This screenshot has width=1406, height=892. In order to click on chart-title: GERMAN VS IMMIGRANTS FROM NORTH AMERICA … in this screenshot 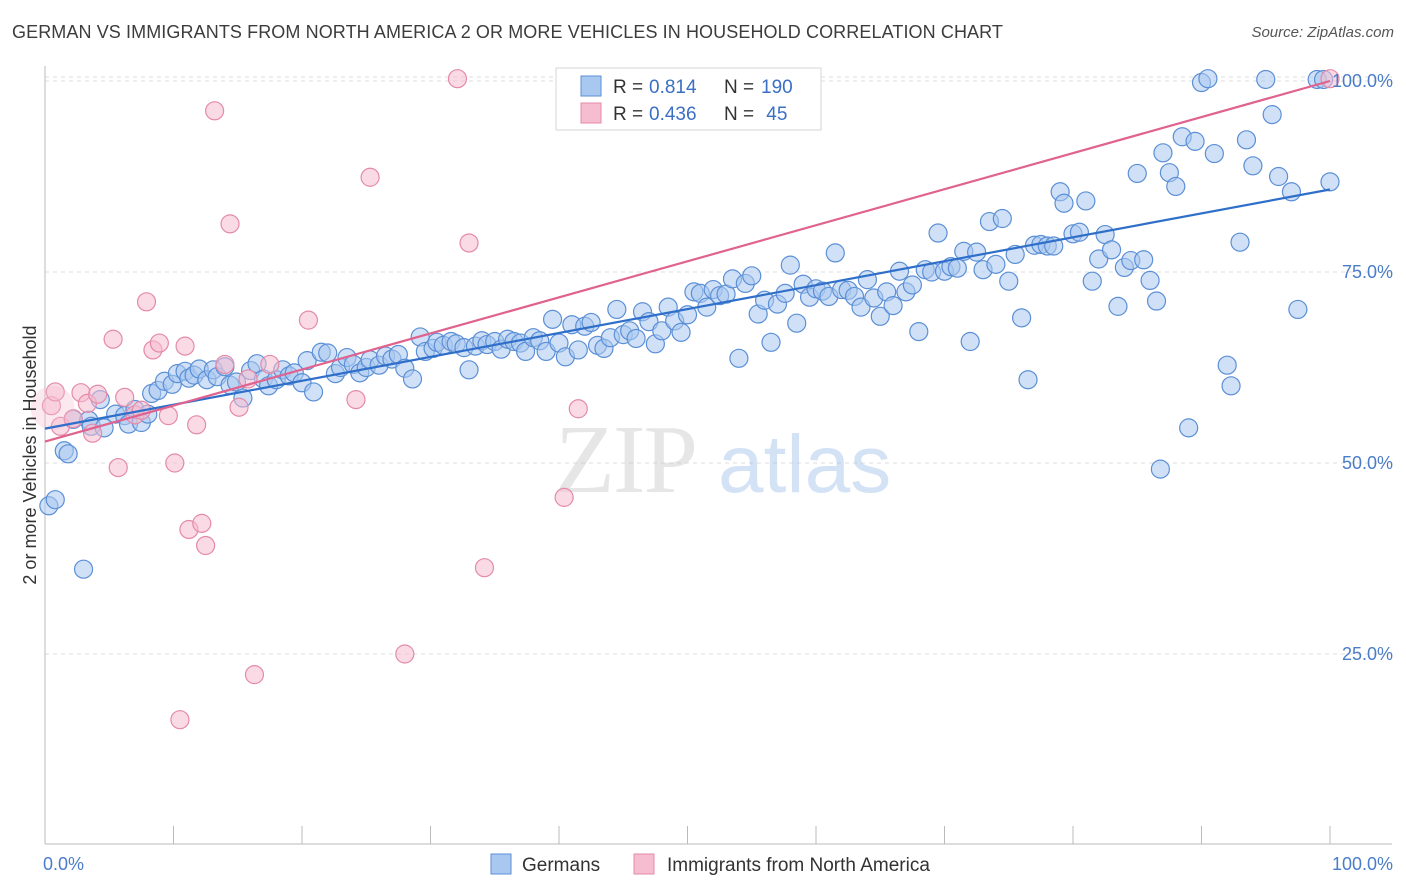, I will do `click(508, 32)`.